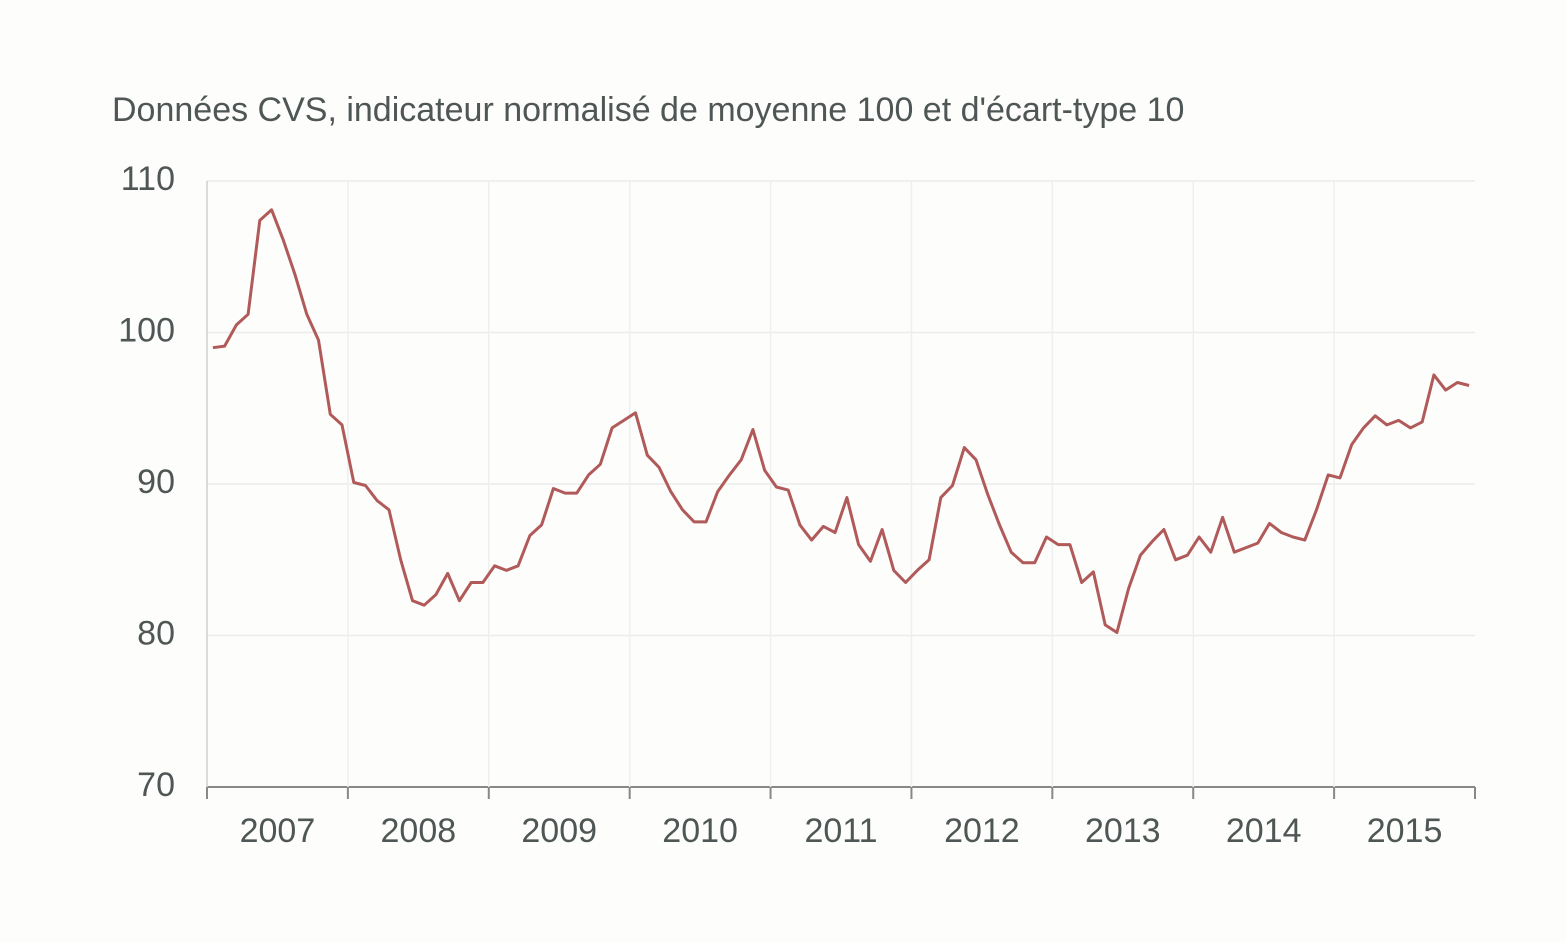 The image size is (1566, 942). I want to click on x-tick-label: 2013, so click(1123, 831).